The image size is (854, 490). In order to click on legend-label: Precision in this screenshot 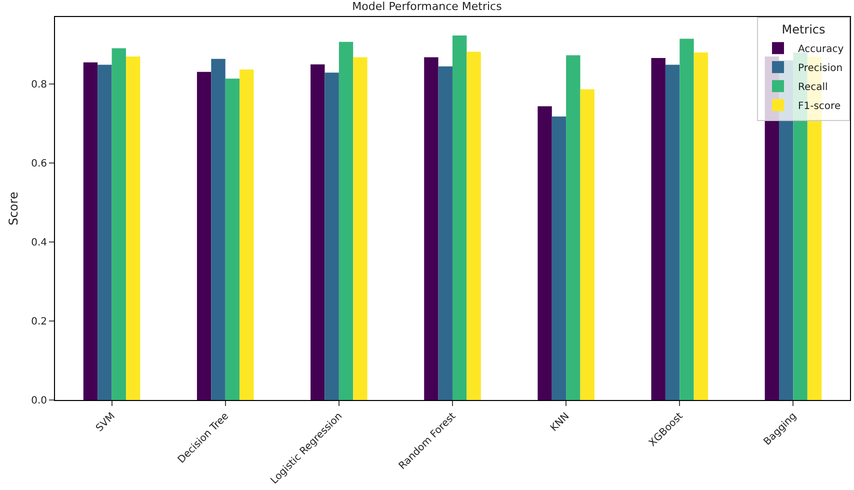, I will do `click(820, 68)`.